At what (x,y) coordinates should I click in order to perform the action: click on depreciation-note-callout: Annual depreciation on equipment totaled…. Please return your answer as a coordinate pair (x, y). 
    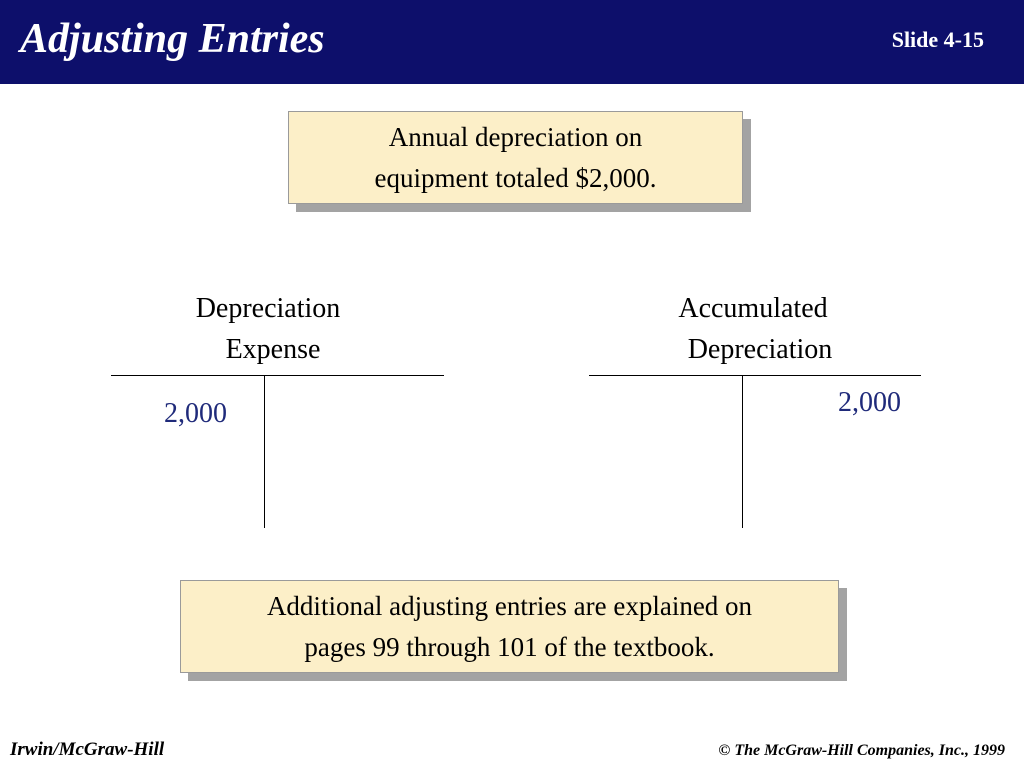
    Looking at the image, I should click on (515, 157).